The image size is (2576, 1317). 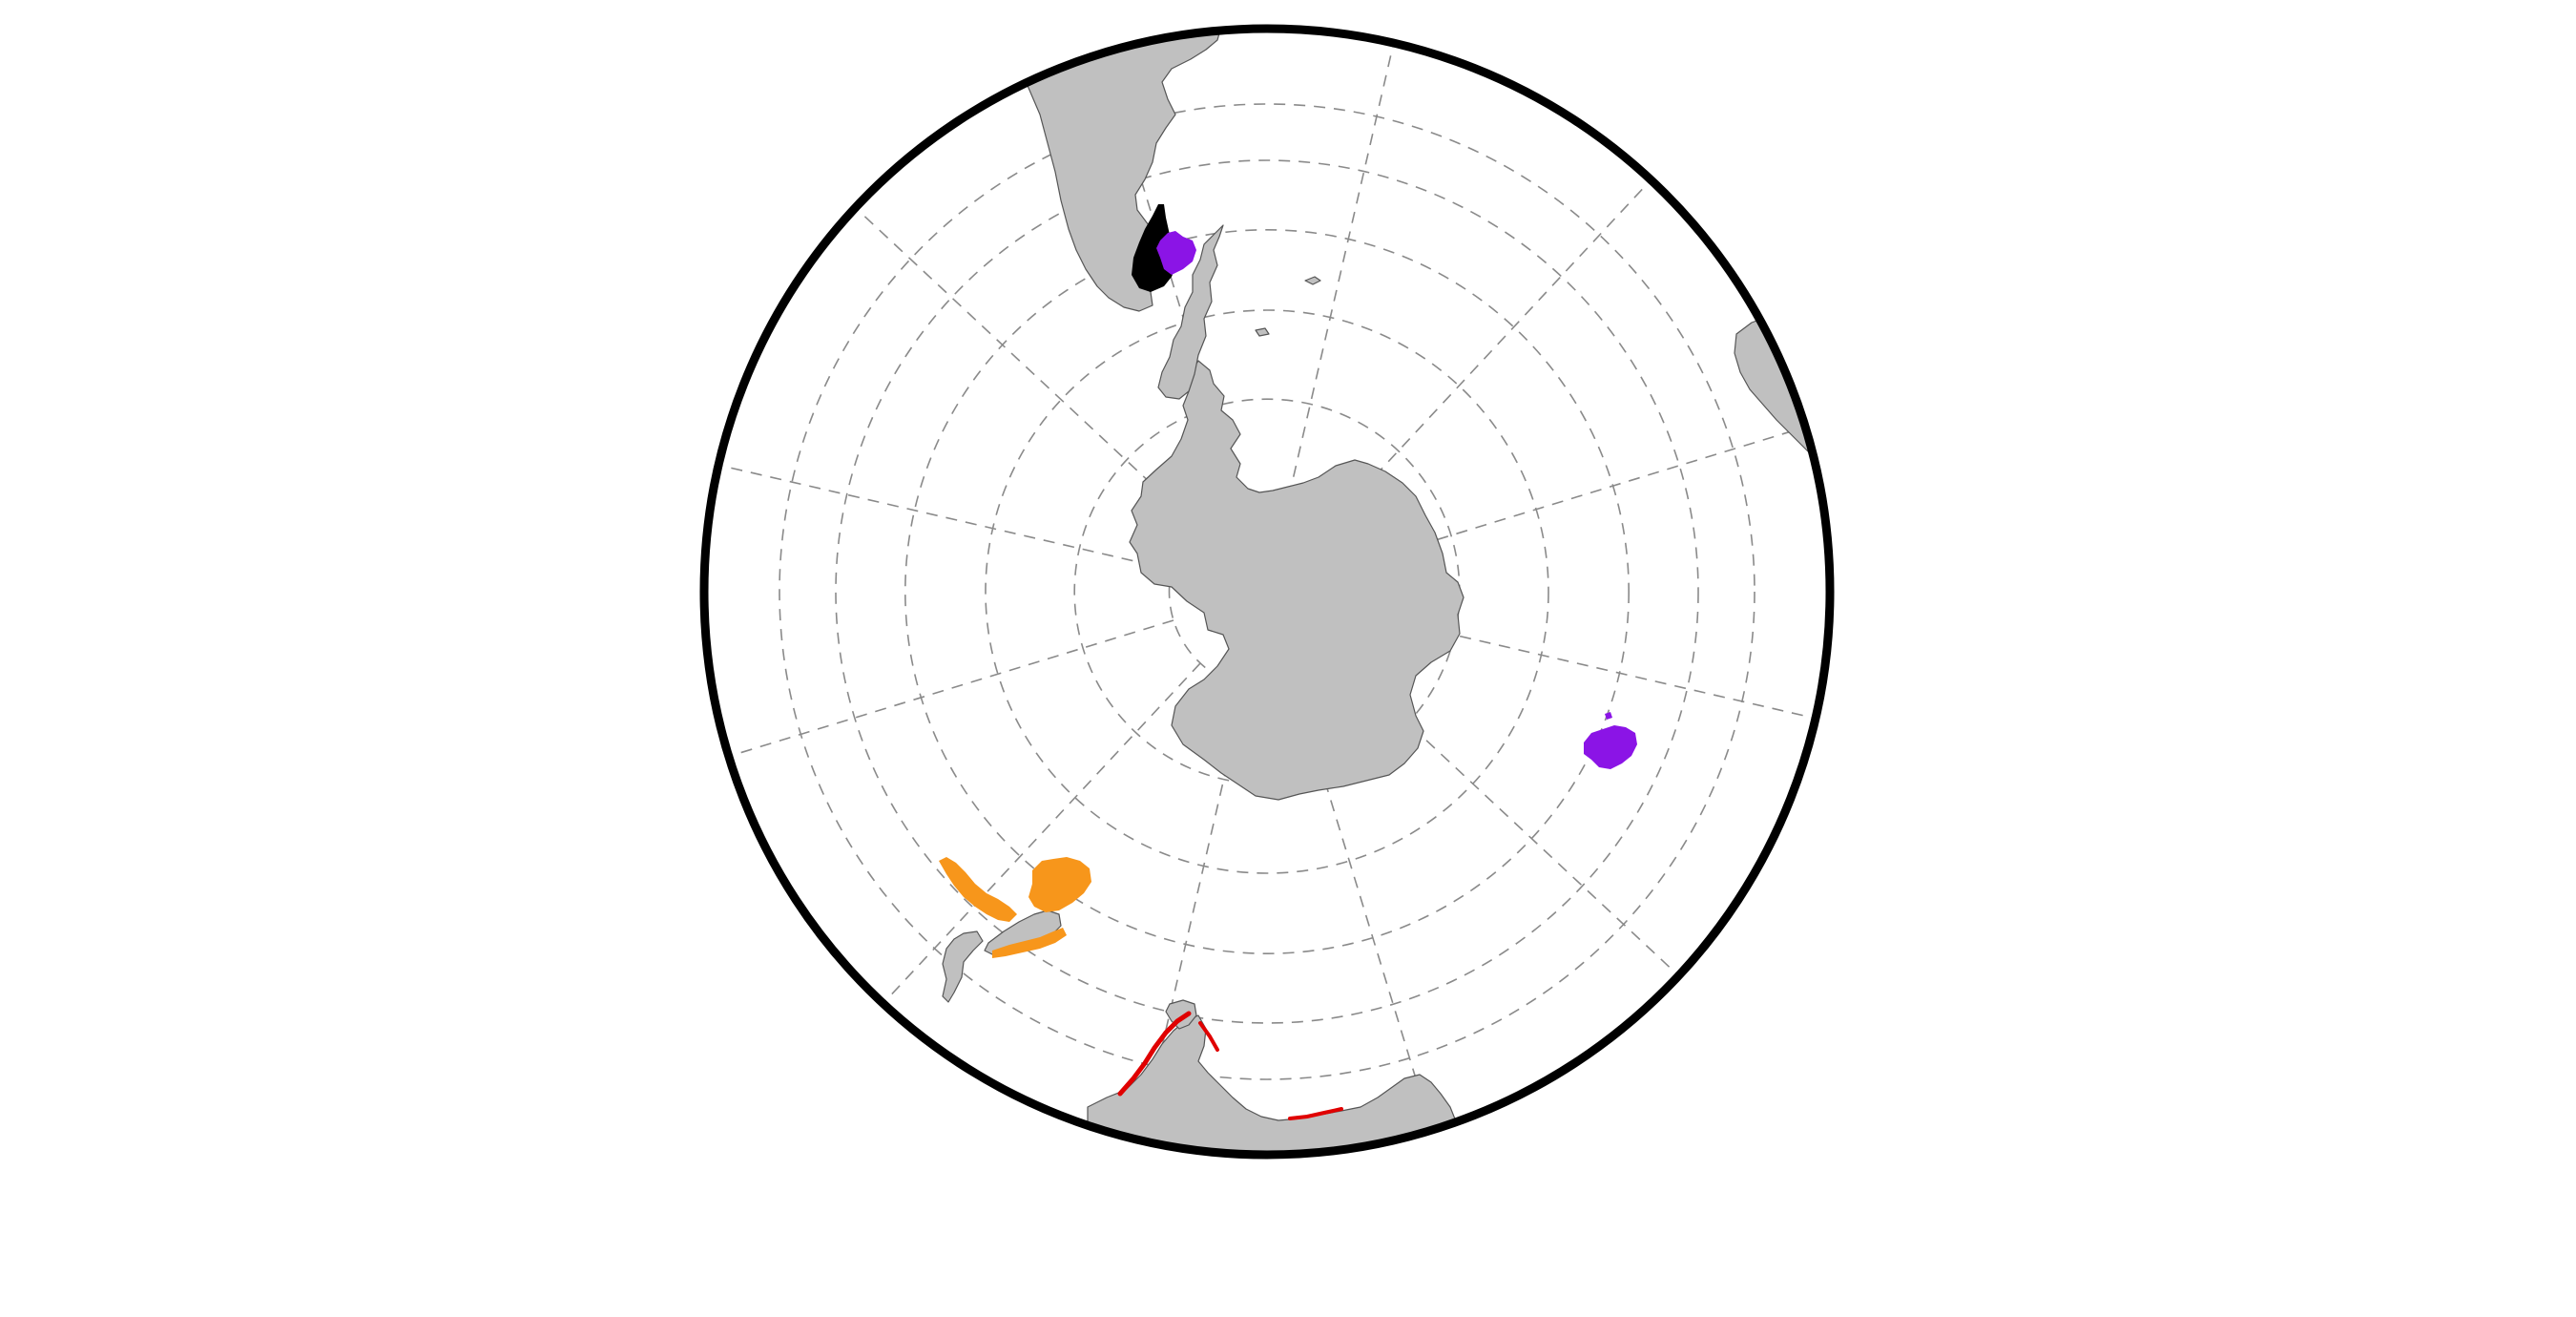 What do you see at coordinates (978, 890) in the screenshot?
I see `new-zealand-orange-ridge` at bounding box center [978, 890].